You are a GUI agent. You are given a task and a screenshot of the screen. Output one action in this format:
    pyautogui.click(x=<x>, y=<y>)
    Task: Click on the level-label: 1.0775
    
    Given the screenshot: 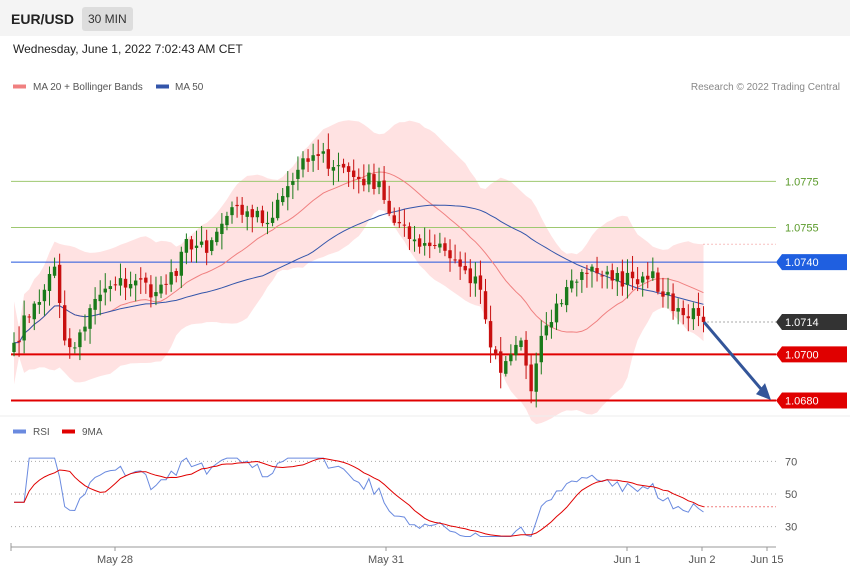 What is the action you would take?
    pyautogui.click(x=802, y=182)
    